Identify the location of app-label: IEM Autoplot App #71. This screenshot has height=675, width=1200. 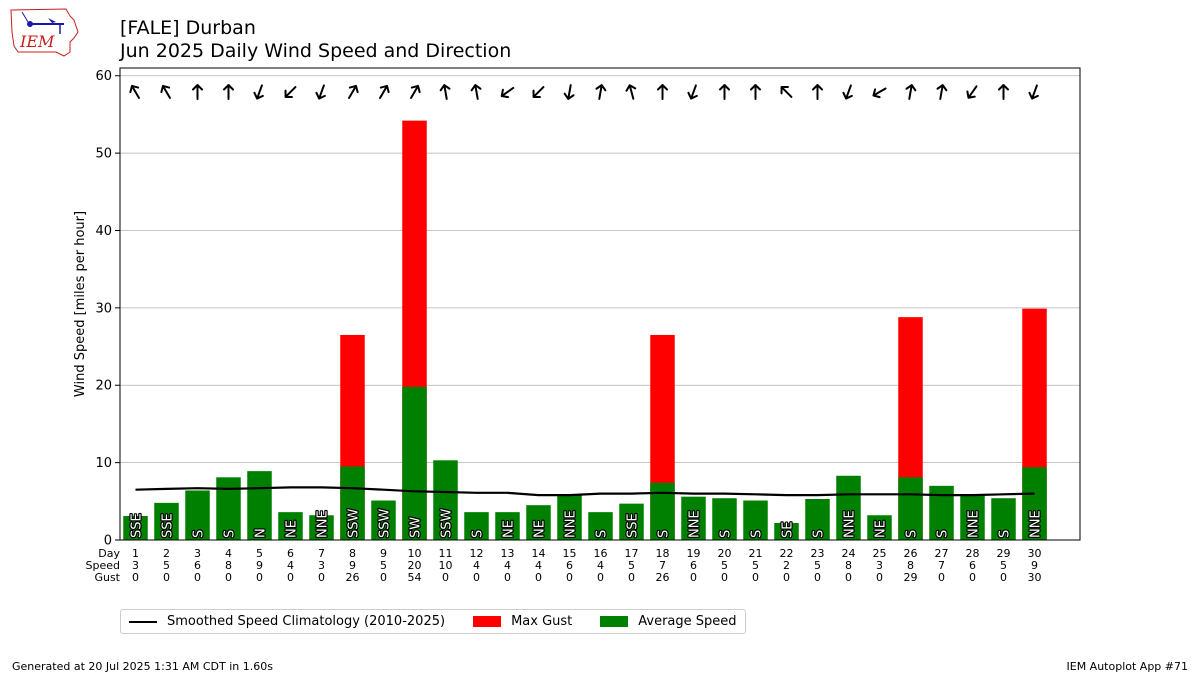
(1127, 666).